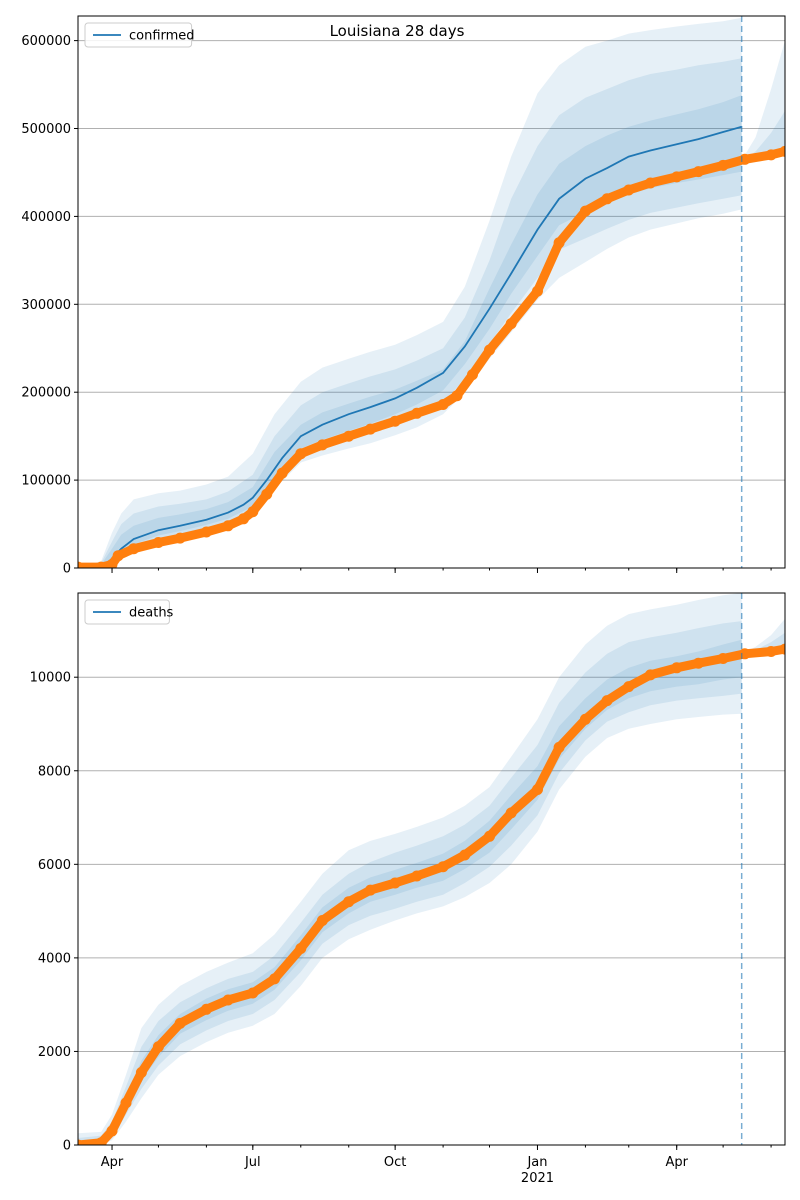 The image size is (800, 1200). What do you see at coordinates (50, 678) in the screenshot?
I see `y-tick-label: 10000` at bounding box center [50, 678].